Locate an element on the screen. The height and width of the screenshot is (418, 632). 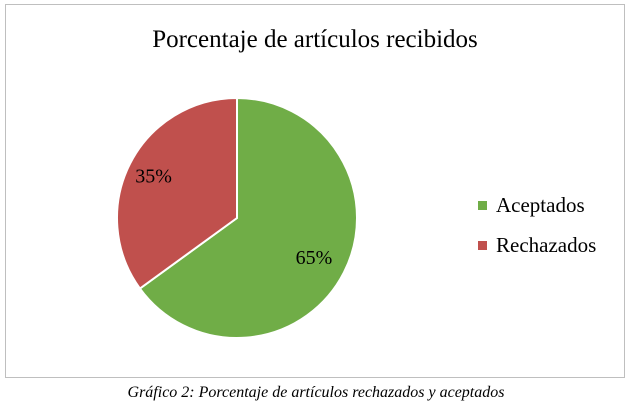
legend: Aceptados Rechazados is located at coordinates (537, 225).